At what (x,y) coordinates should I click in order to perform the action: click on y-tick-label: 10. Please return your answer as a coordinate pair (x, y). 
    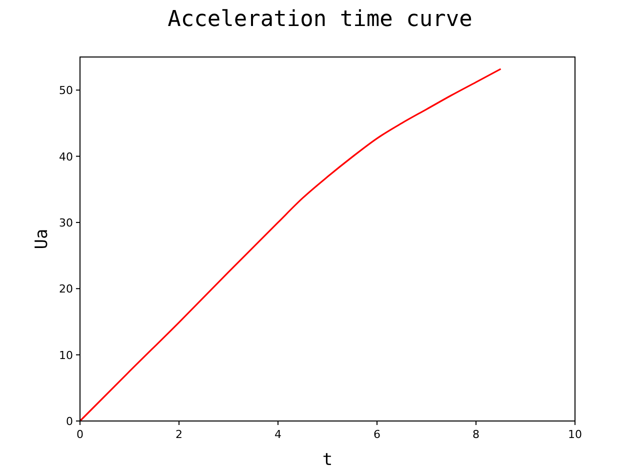
    Looking at the image, I should click on (66, 355).